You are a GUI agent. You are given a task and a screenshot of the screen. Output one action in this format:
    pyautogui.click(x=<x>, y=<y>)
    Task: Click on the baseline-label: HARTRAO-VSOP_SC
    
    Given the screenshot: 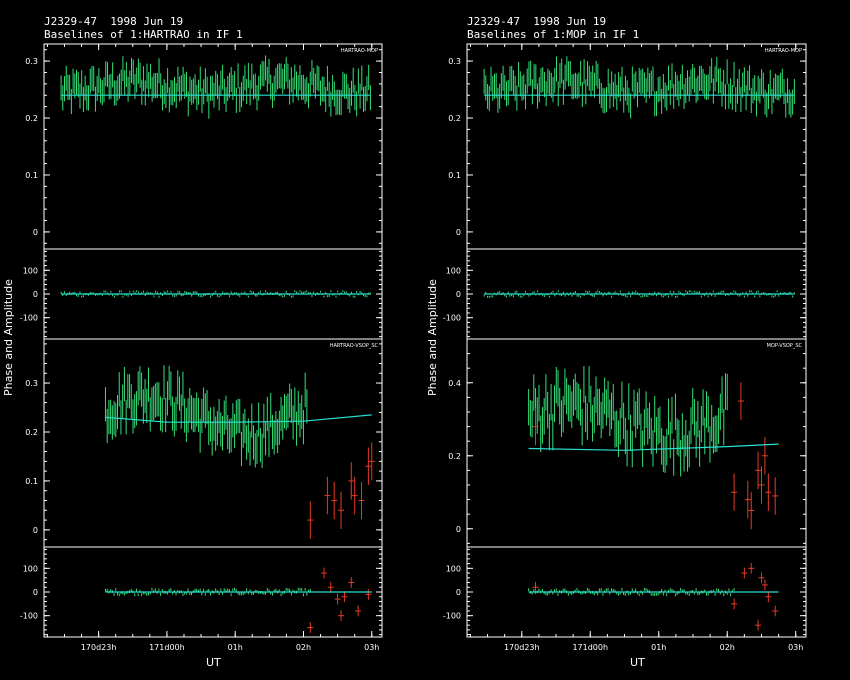 What is the action you would take?
    pyautogui.click(x=354, y=346)
    